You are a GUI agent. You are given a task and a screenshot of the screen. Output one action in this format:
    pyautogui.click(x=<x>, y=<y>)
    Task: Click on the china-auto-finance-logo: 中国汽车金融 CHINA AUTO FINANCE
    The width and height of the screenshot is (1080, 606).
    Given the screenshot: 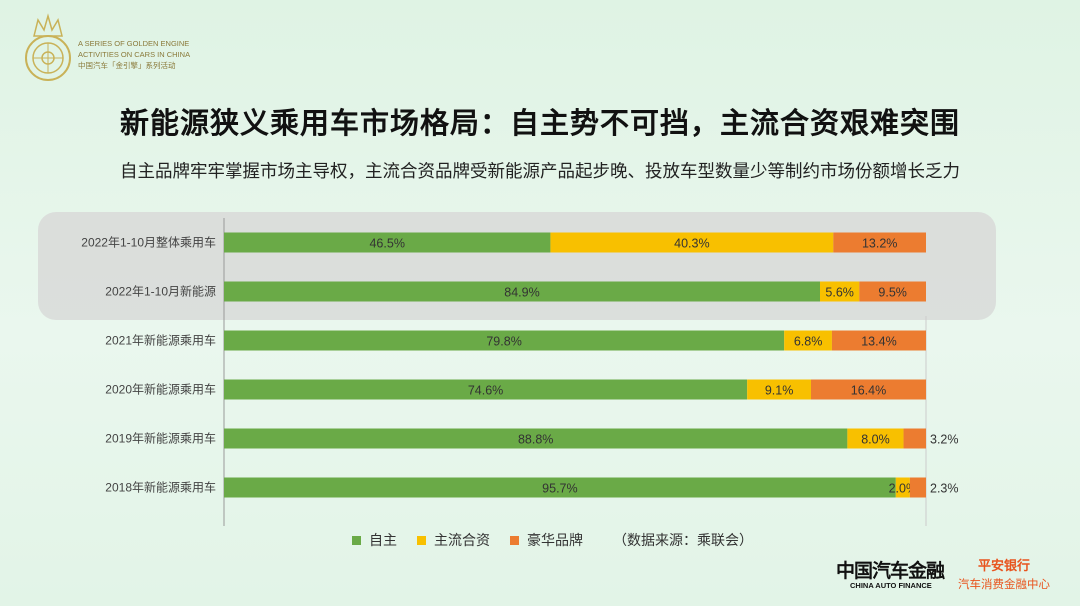 What is the action you would take?
    pyautogui.click(x=890, y=573)
    